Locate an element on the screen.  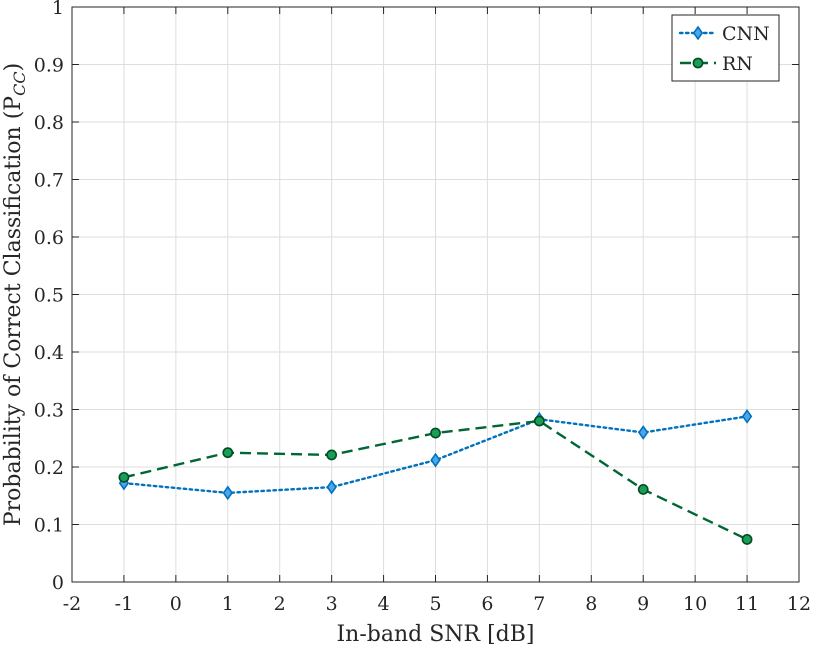
y-tick-label: 0.6 is located at coordinates (49, 238).